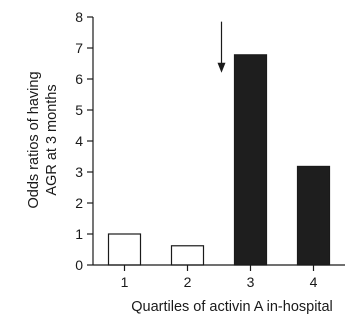 This screenshot has width=355, height=320. What do you see at coordinates (79, 48) in the screenshot?
I see `y-tick-label: 7` at bounding box center [79, 48].